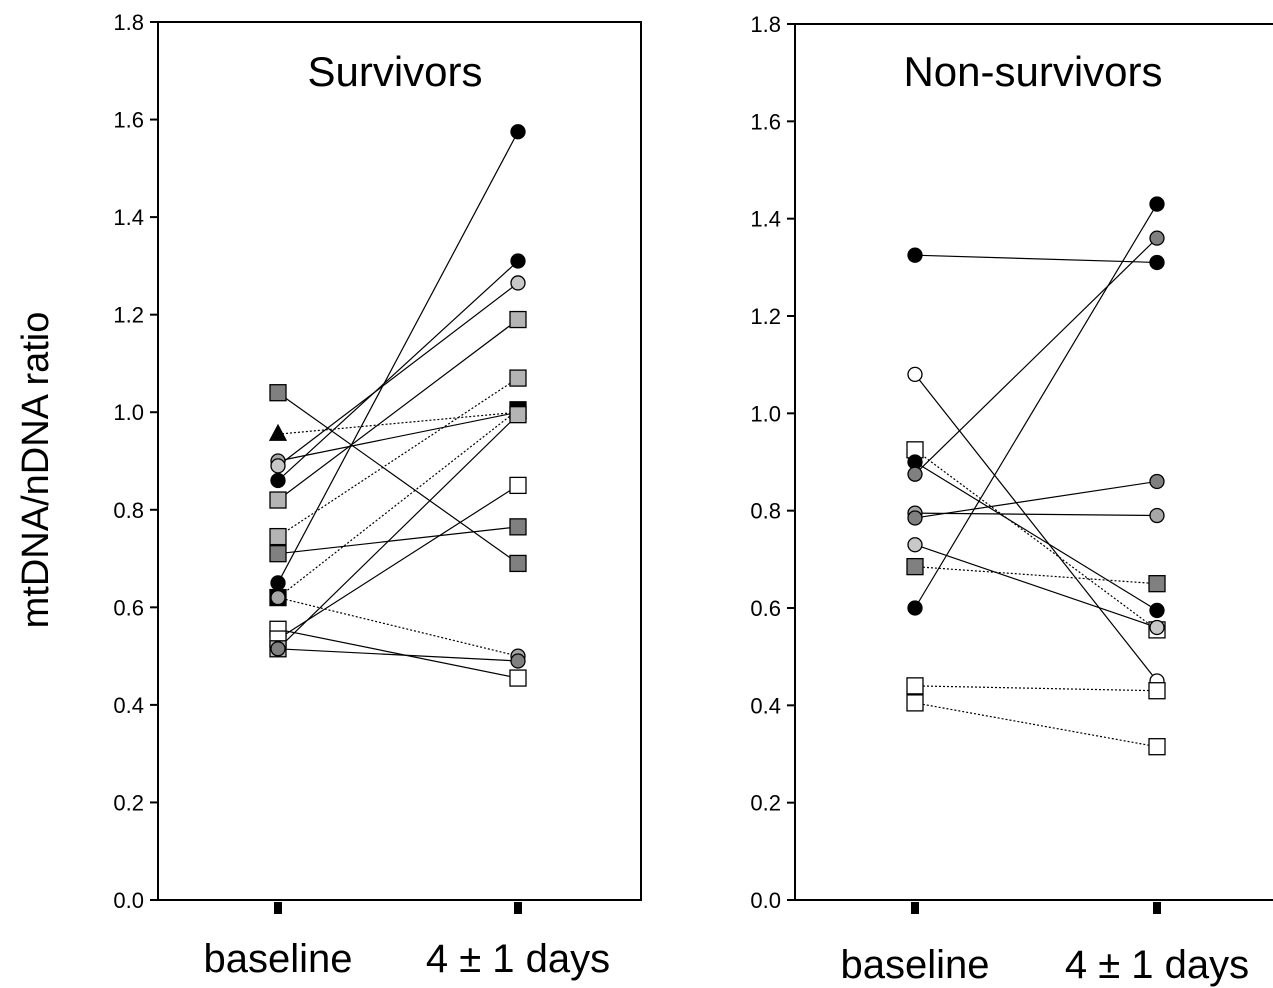  What do you see at coordinates (36, 470) in the screenshot?
I see `y-axis-label: mtDNA/nDNA ratio` at bounding box center [36, 470].